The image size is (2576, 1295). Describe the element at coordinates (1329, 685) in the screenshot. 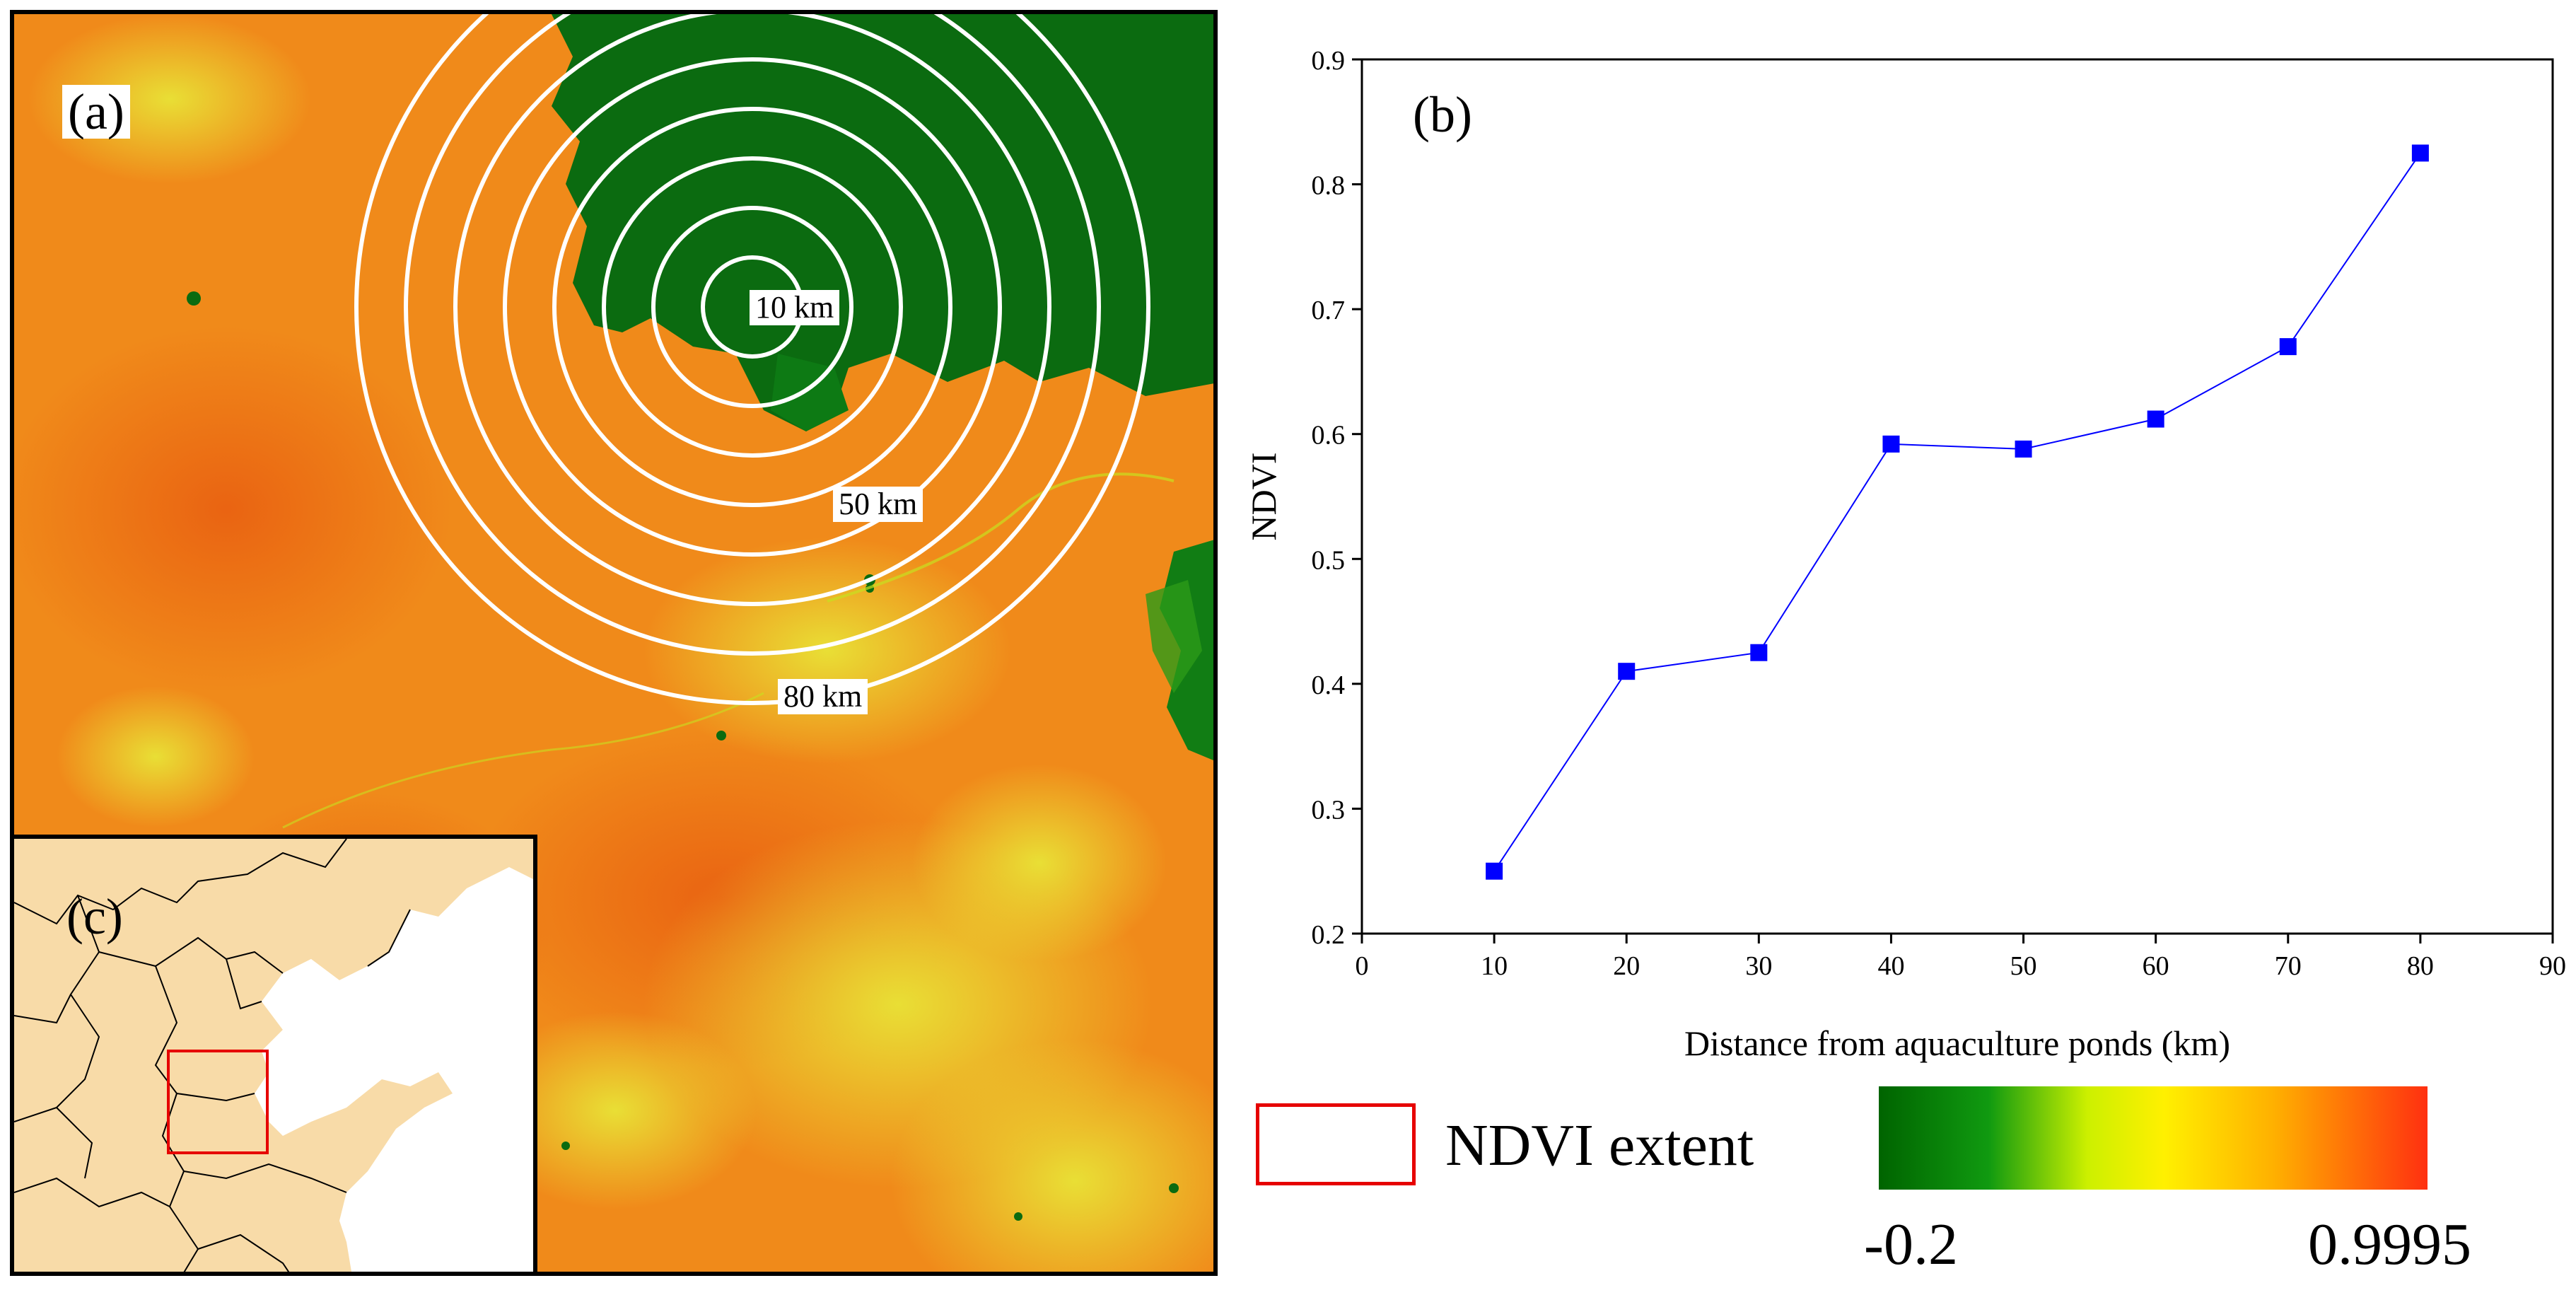

I see `y-tick-label: 0.4` at that location.